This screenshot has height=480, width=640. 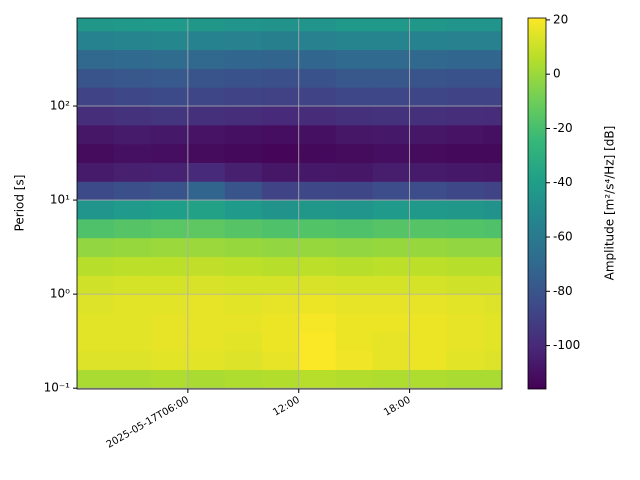 I want to click on colorbar-tick-label: -80, so click(x=563, y=291).